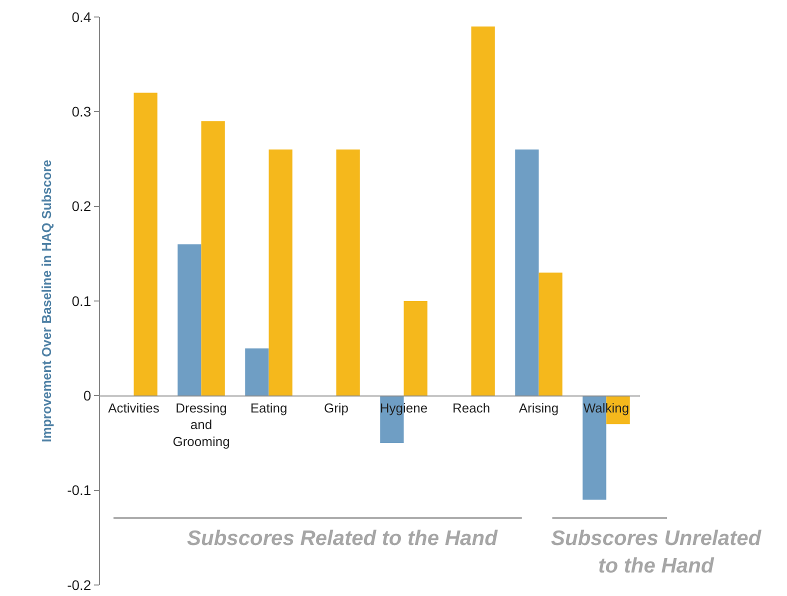 This screenshot has height=596, width=787. I want to click on annotation: Subscores Unrelated to the Hand, so click(656, 552).